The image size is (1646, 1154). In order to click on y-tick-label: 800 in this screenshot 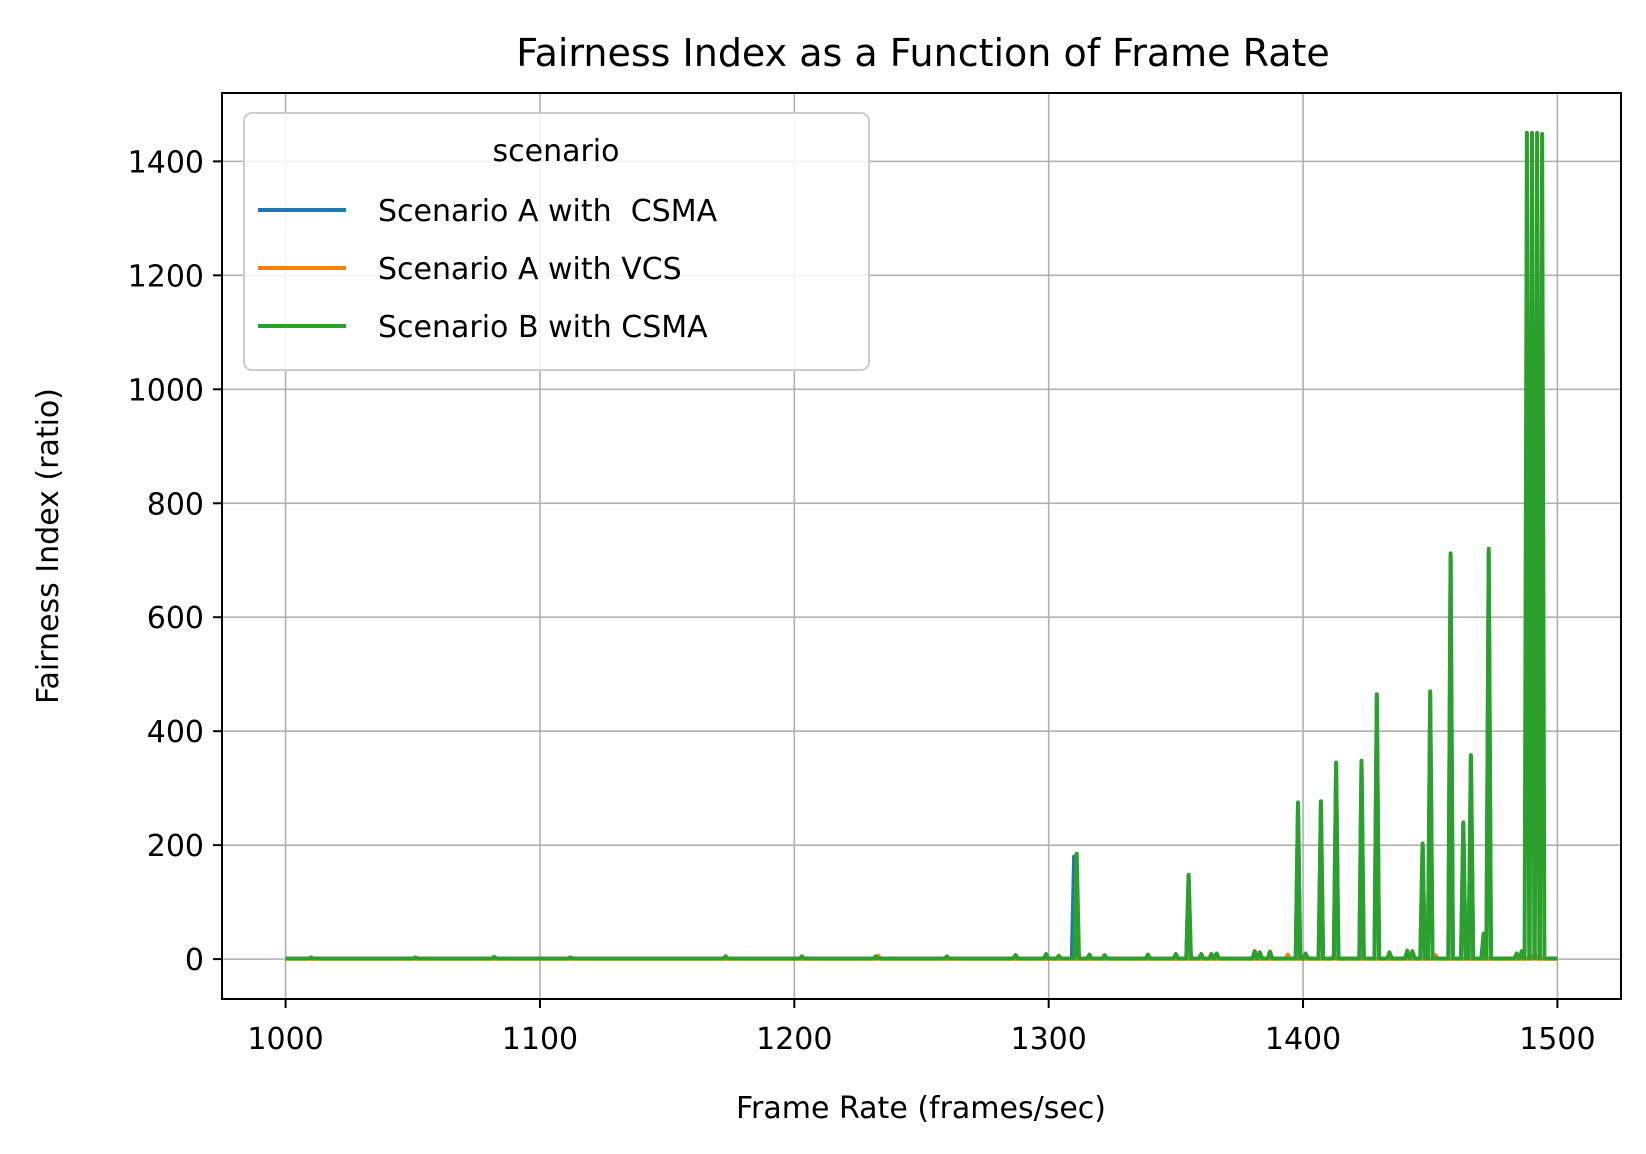, I will do `click(175, 504)`.